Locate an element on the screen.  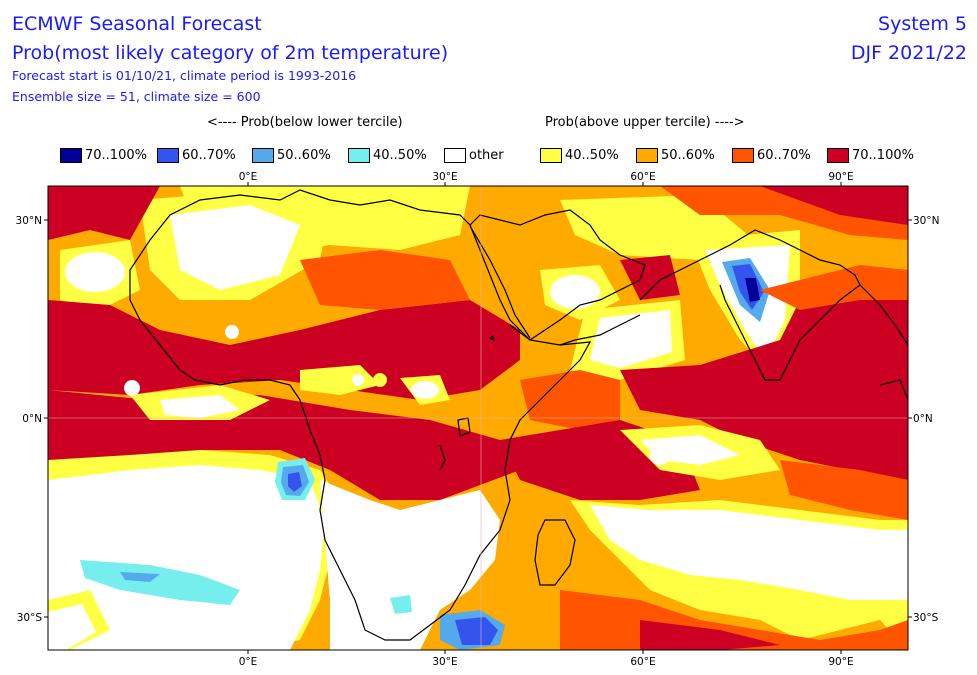
legend-item: other is located at coordinates (474, 155).